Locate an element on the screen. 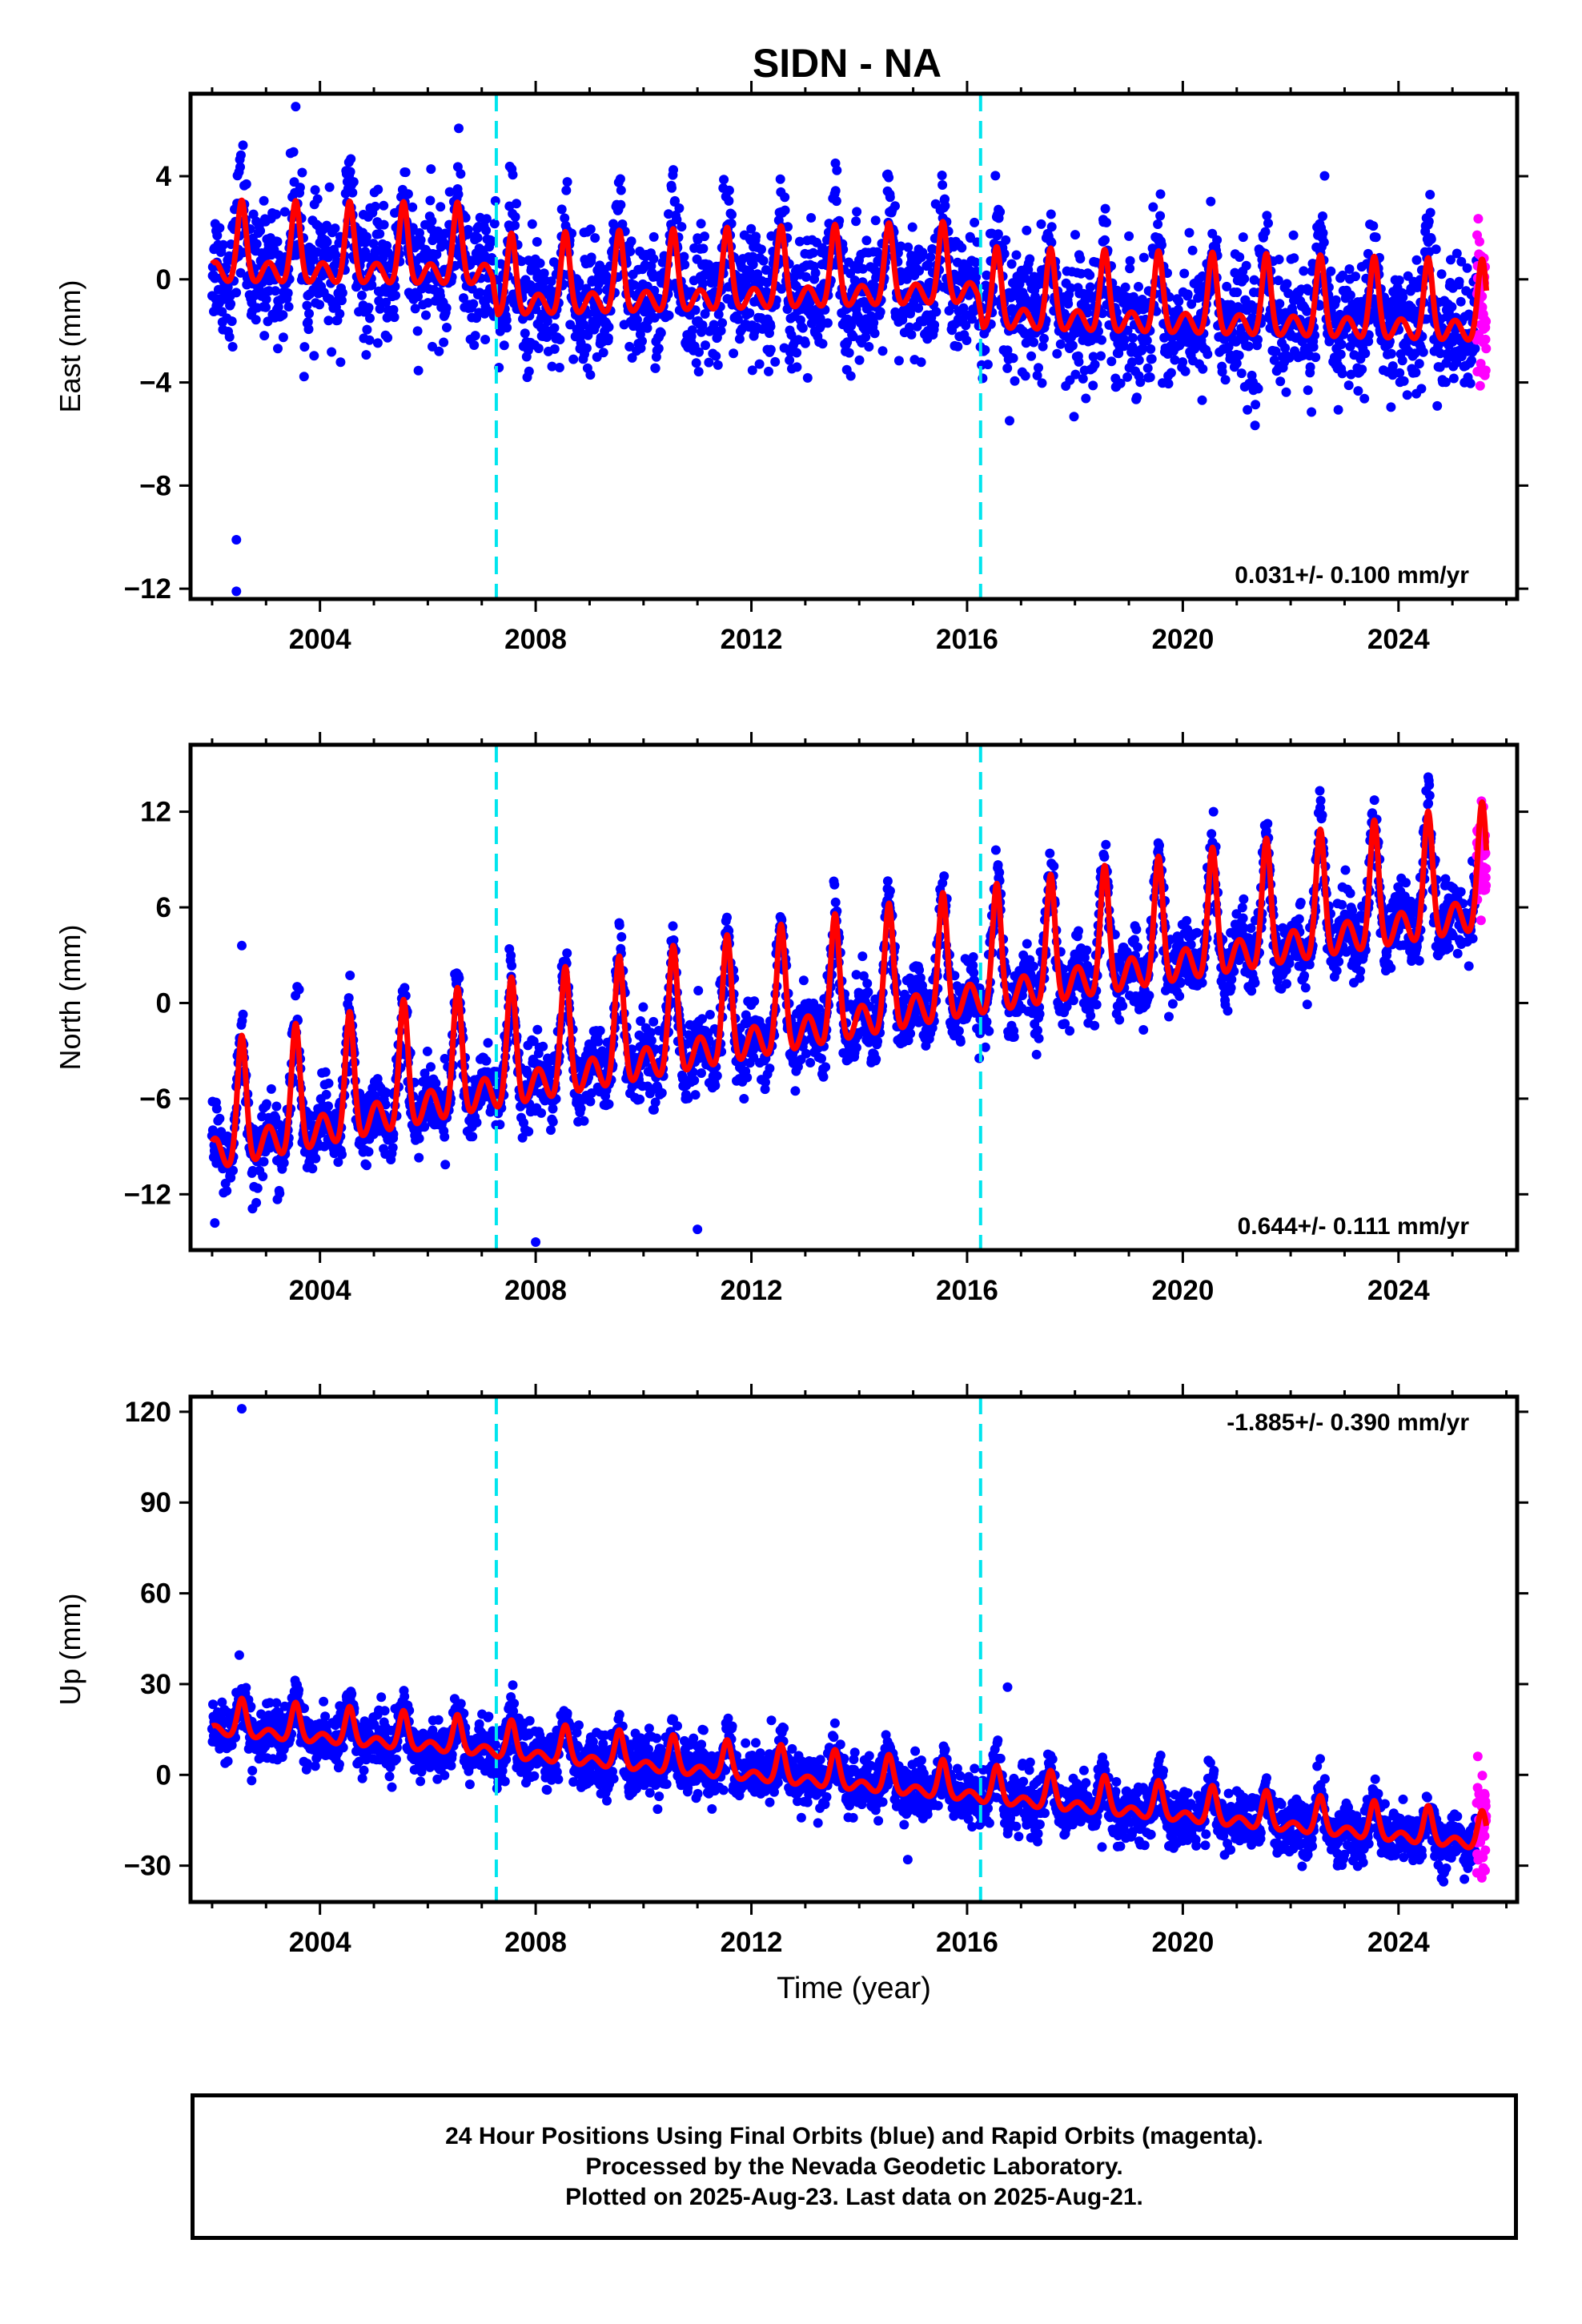 The width and height of the screenshot is (1582, 2324). rapid-orbit-point is located at coordinates (1479, 242).